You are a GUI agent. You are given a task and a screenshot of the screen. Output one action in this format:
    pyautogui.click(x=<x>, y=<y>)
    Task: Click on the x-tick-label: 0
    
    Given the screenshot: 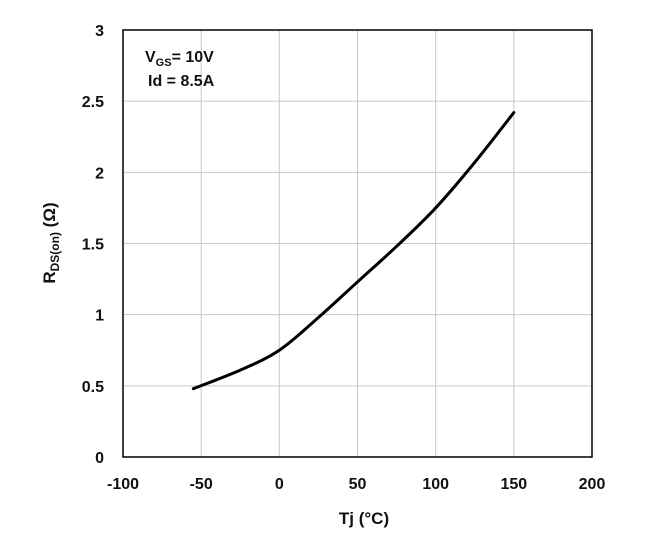 What is the action you would take?
    pyautogui.click(x=279, y=484)
    